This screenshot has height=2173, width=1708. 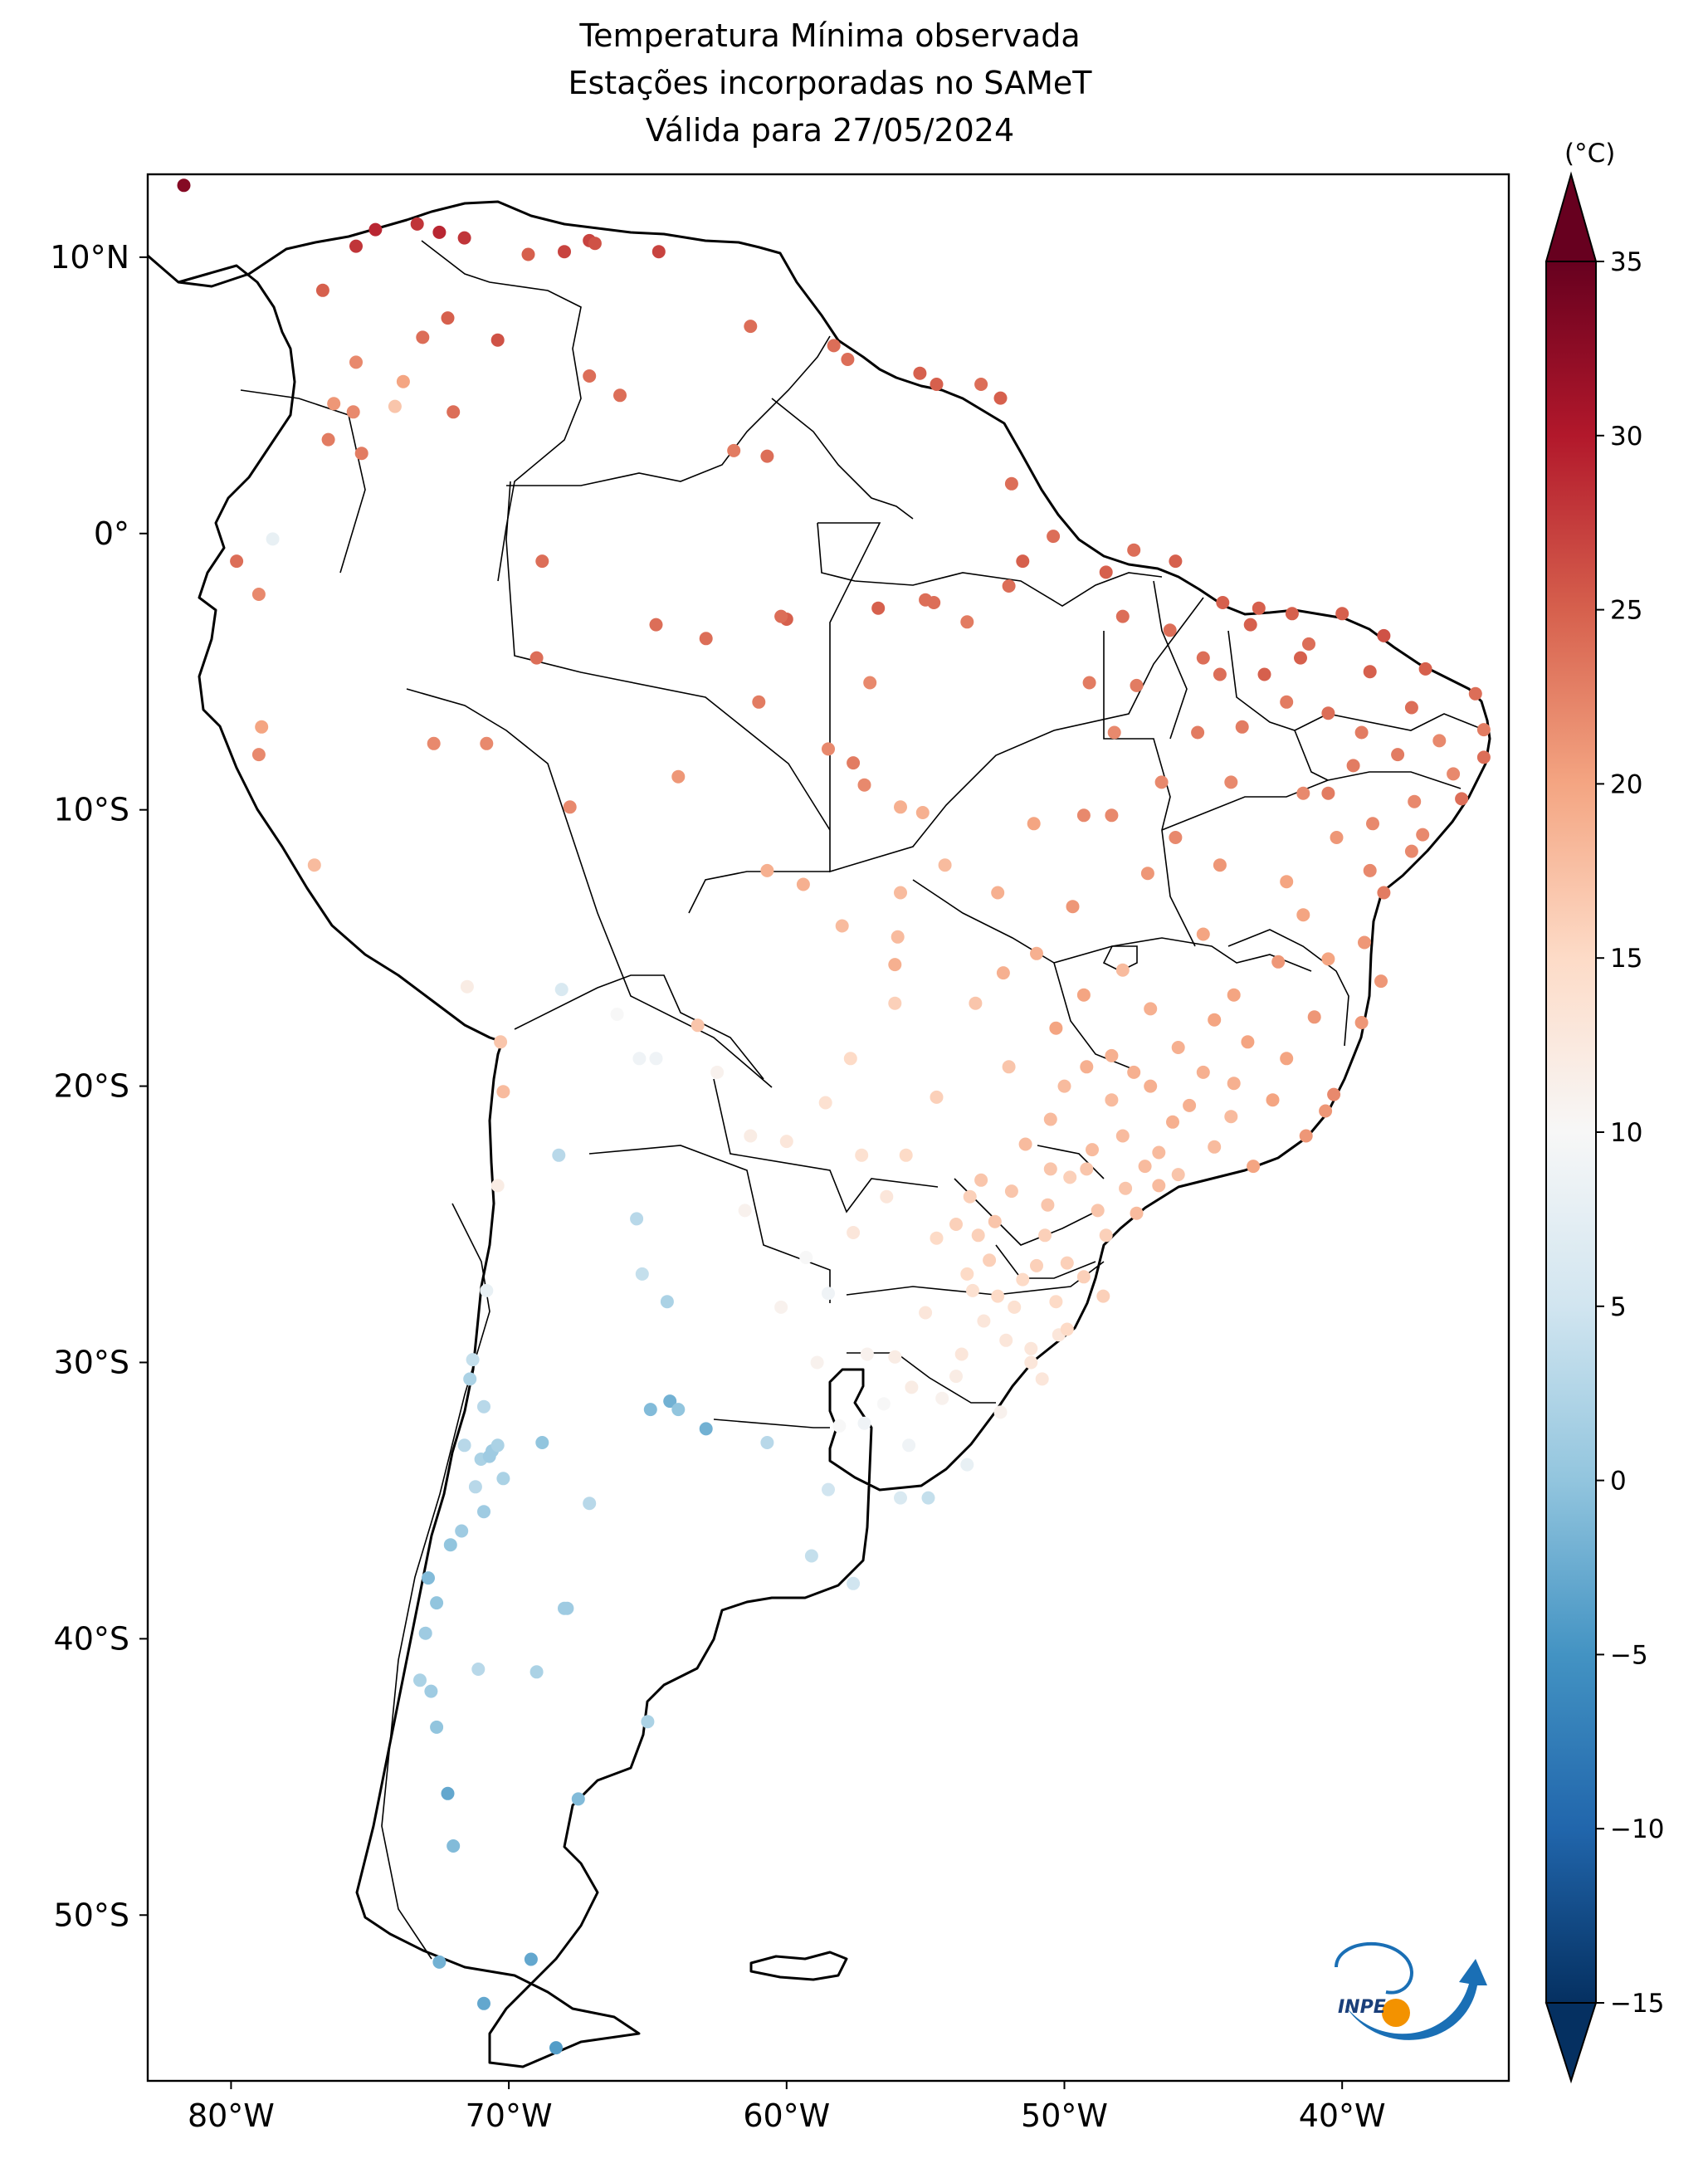 I want to click on latitude-ticks: 10°N 0° 10°S 20°S 30°S 40°S 50°S, so click(x=99, y=1086).